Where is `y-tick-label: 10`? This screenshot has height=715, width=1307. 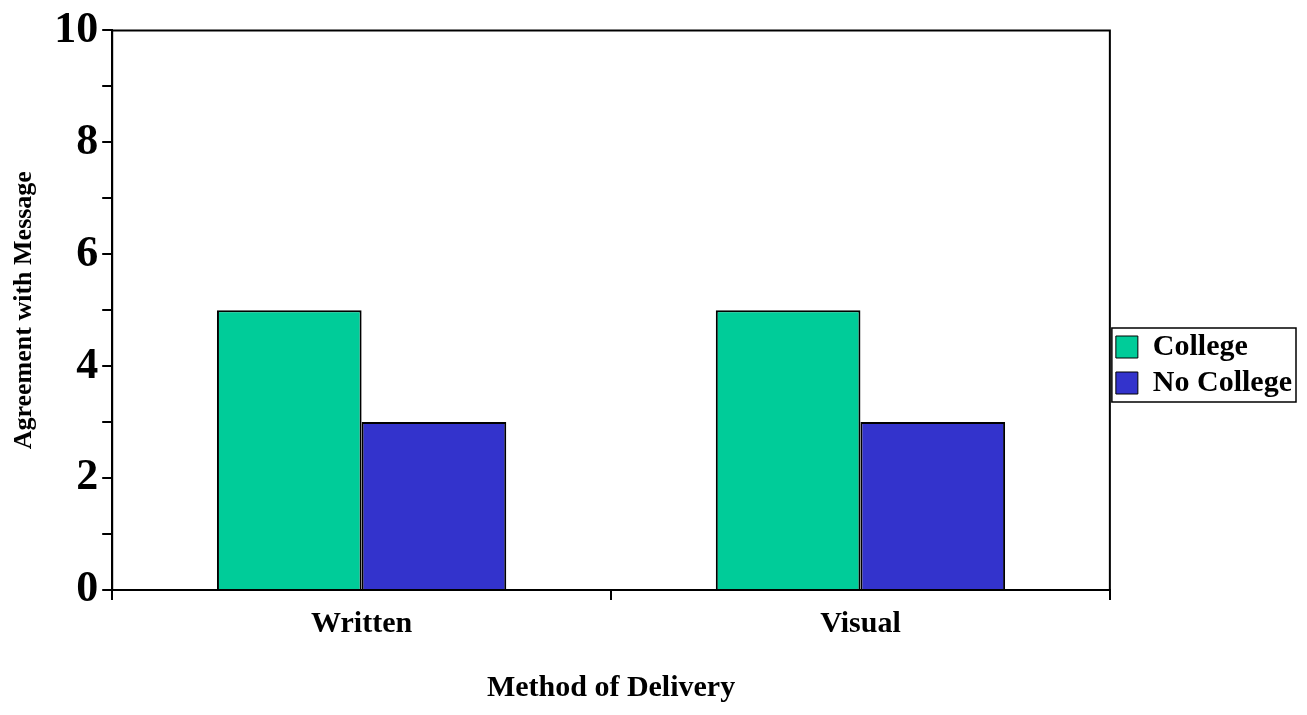
y-tick-label: 10 is located at coordinates (76, 27).